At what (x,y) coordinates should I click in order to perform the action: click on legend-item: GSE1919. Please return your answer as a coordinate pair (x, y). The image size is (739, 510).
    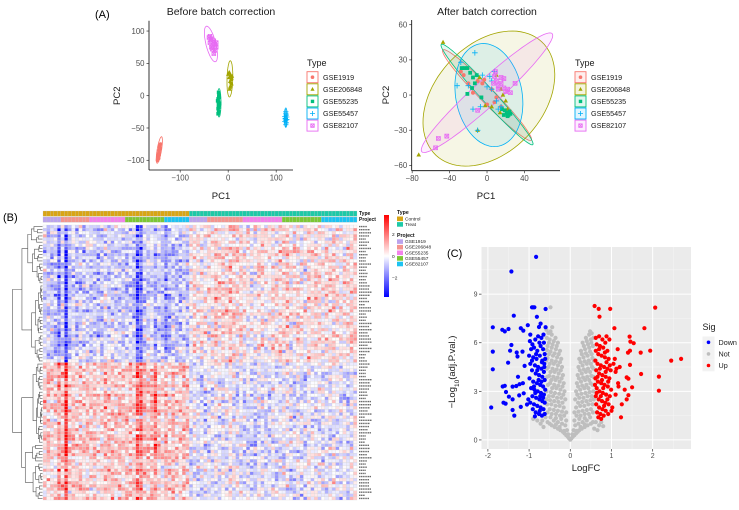
    Looking at the image, I should click on (330, 77).